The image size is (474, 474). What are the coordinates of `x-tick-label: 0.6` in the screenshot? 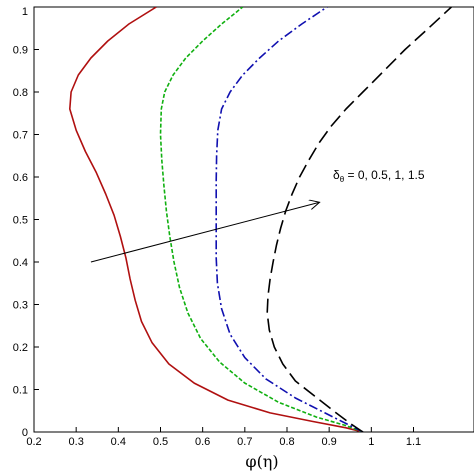 It's located at (202, 442).